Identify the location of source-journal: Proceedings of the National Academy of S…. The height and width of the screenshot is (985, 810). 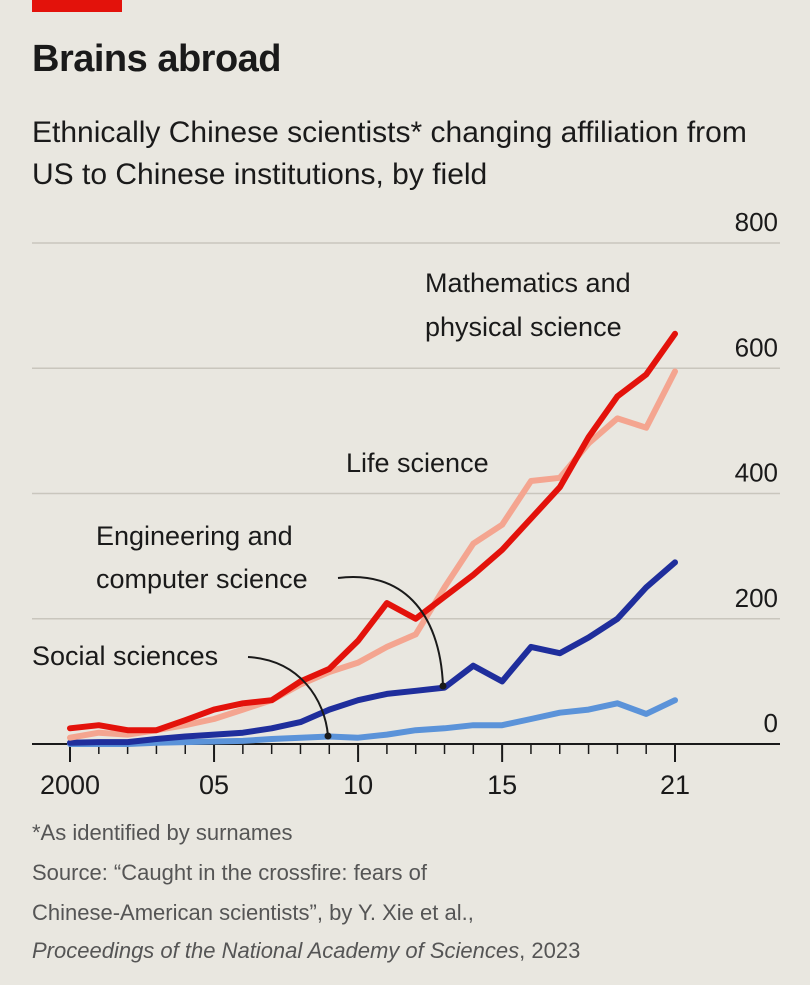
(276, 950).